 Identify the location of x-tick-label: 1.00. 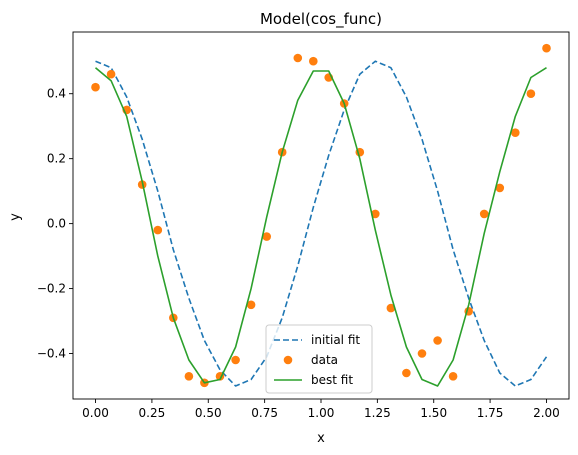
(321, 413).